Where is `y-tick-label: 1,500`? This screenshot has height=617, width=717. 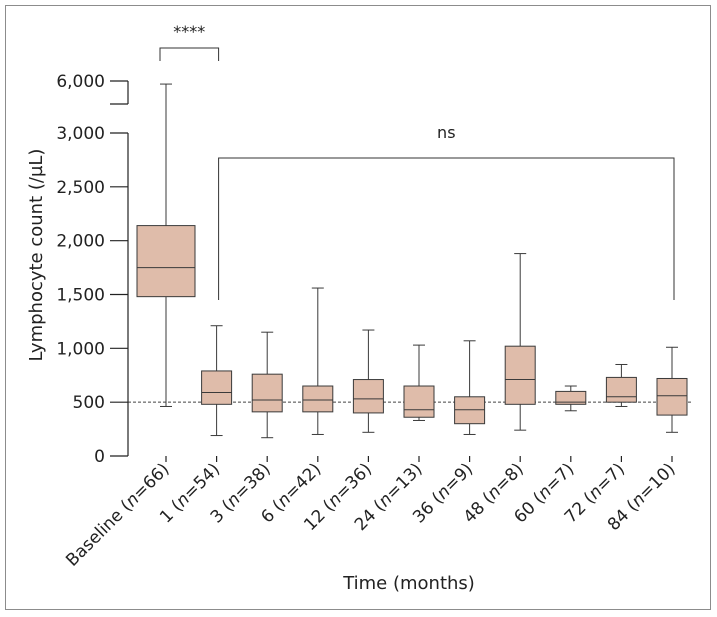
y-tick-label: 1,500 is located at coordinates (80, 296).